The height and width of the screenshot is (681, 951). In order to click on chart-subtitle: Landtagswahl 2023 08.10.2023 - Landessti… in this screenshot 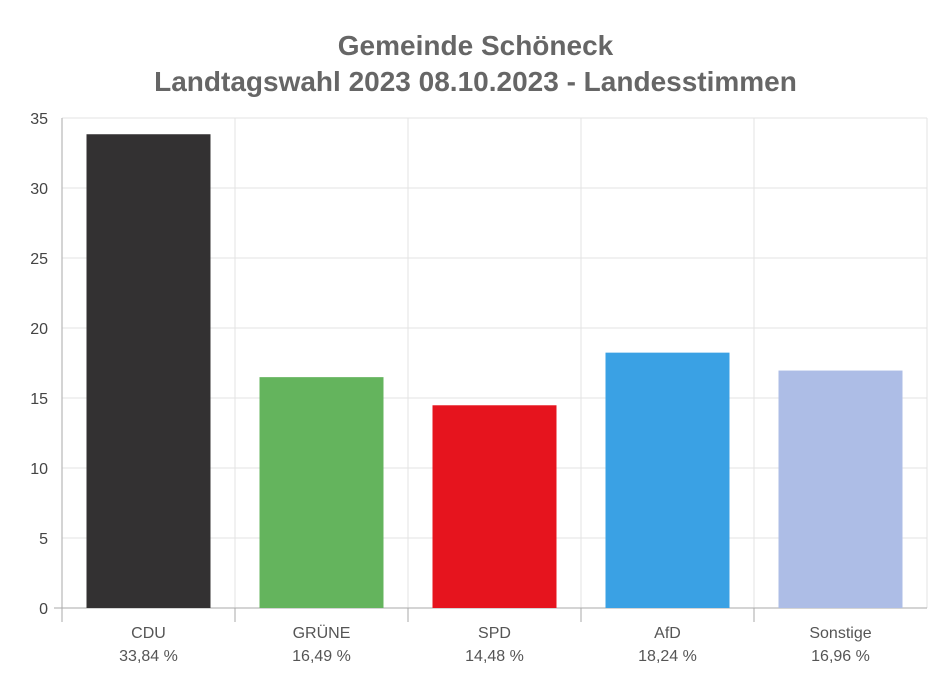, I will do `click(475, 81)`.